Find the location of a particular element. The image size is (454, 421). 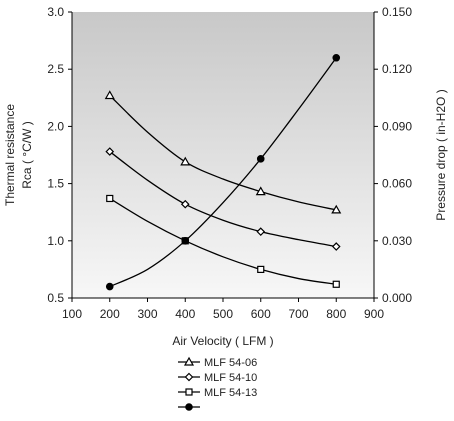

y-left-tick-label: 3.0 is located at coordinates (55, 12).